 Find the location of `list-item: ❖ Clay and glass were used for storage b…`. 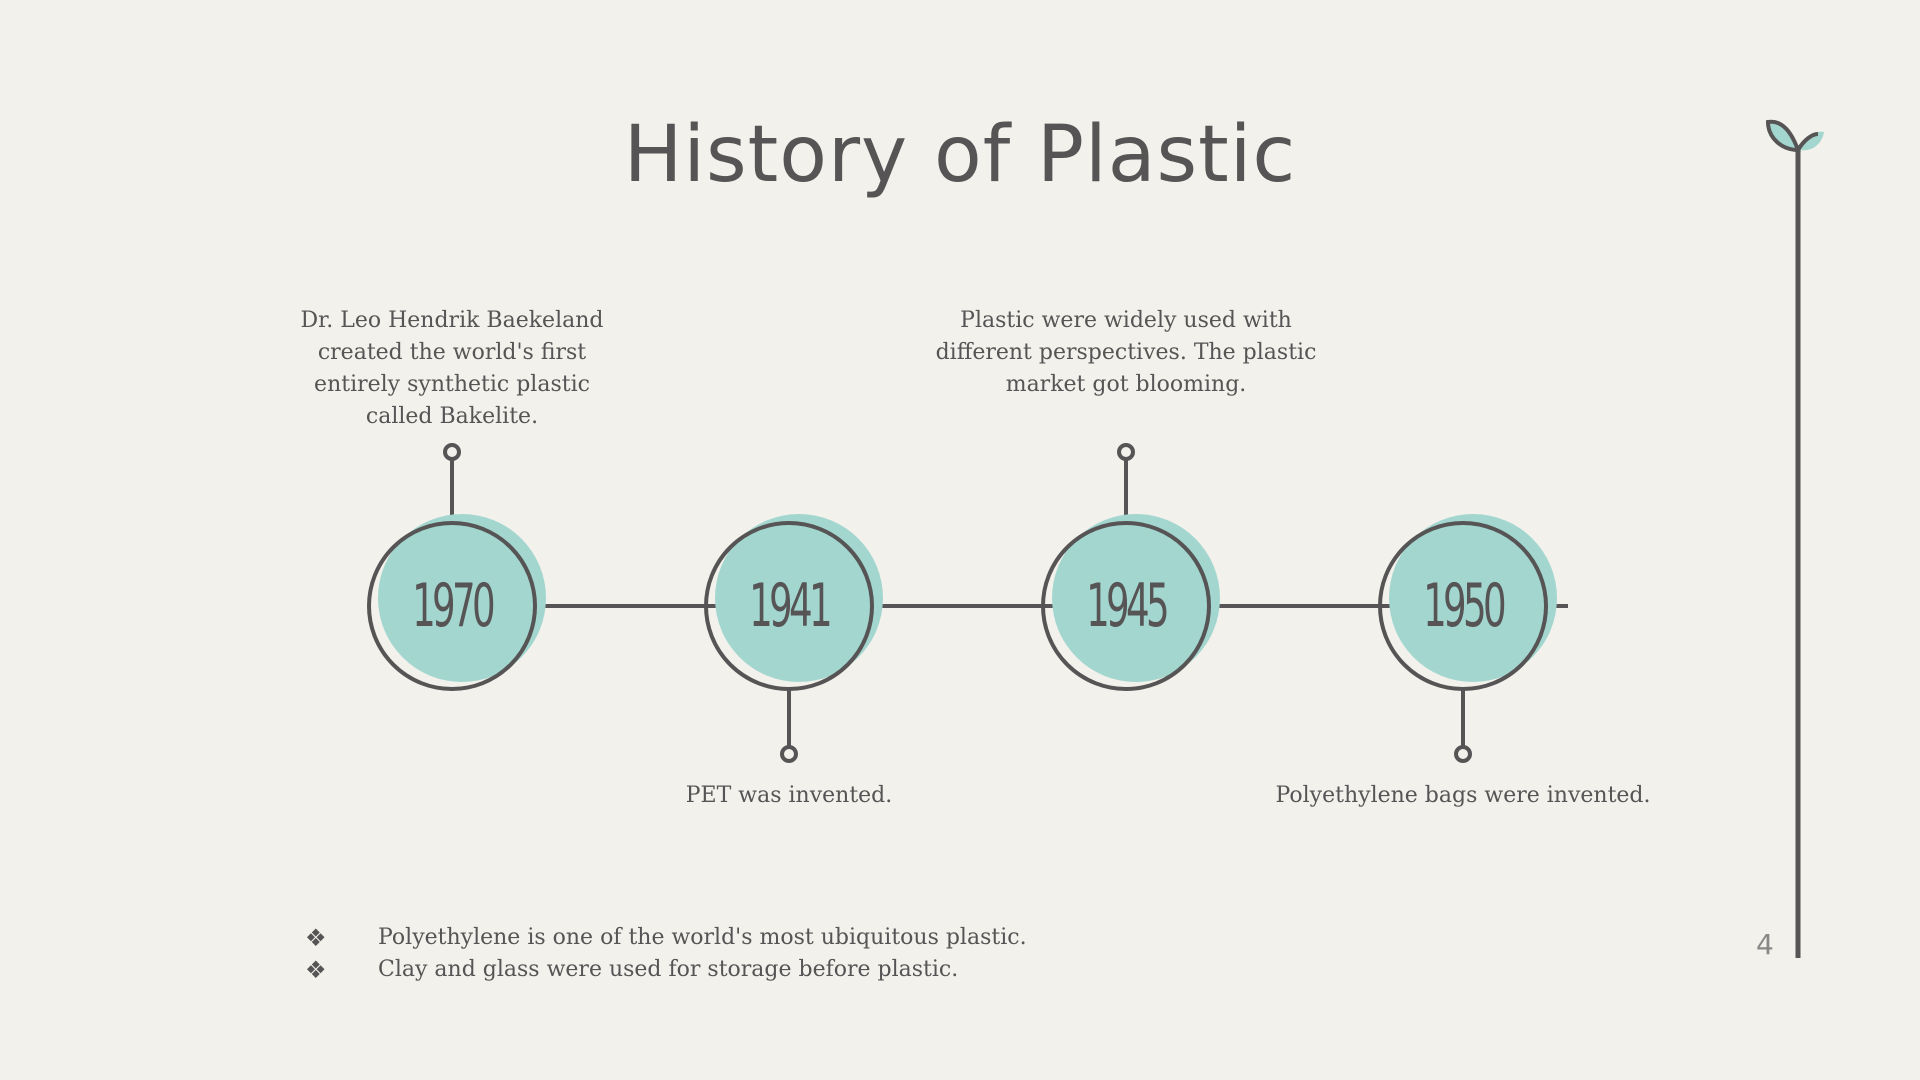

list-item: ❖ Clay and glass were used for storage b… is located at coordinates (666, 970).